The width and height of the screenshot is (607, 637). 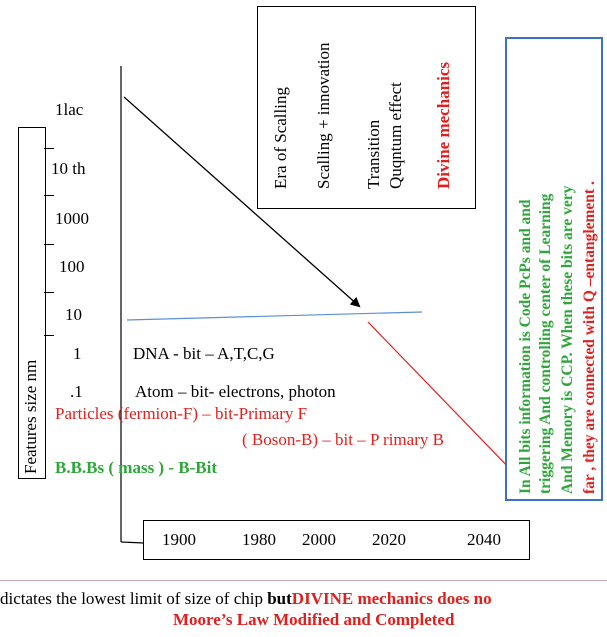 I want to click on era-scalling: Era of Scalling, so click(x=280, y=138).